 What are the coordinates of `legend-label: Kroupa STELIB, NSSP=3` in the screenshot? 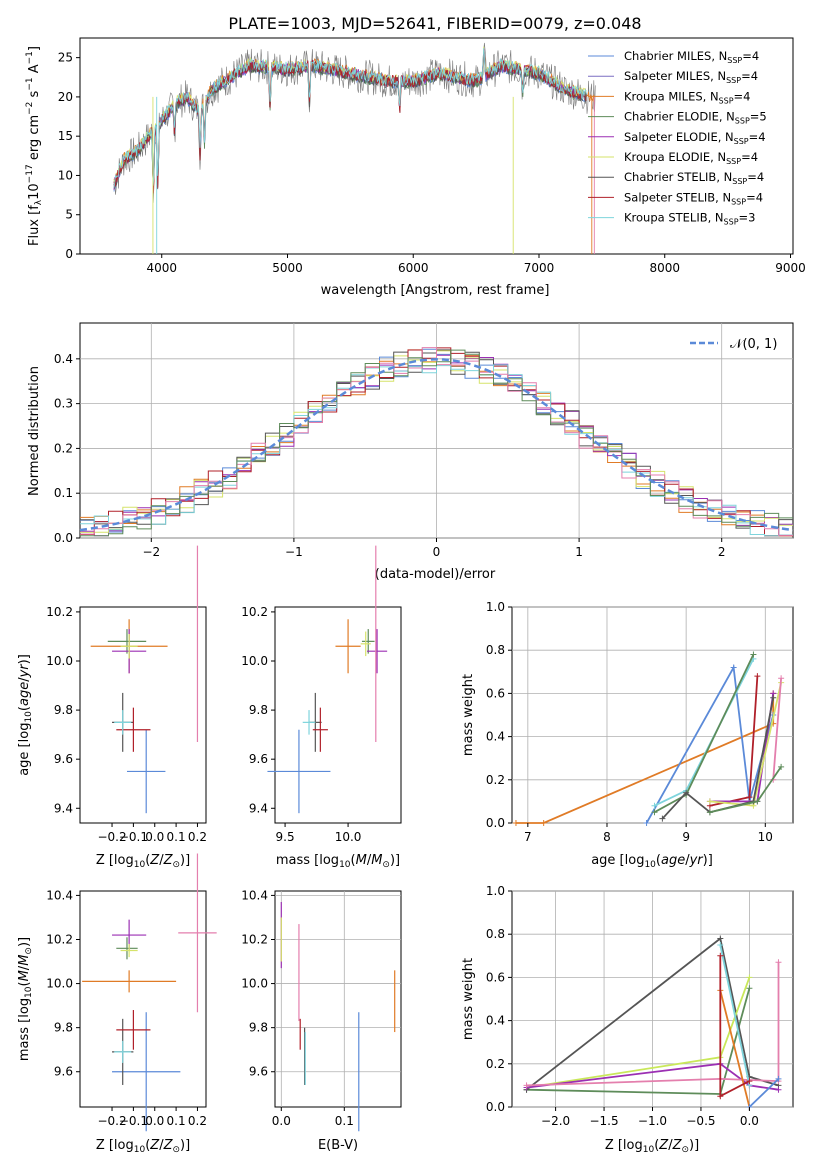 It's located at (689, 219).